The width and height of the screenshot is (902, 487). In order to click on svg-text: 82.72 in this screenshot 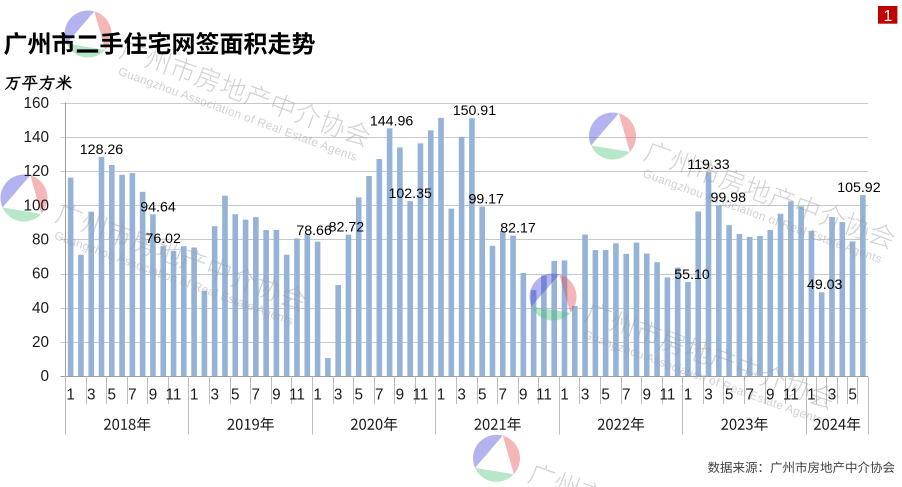, I will do `click(347, 228)`.